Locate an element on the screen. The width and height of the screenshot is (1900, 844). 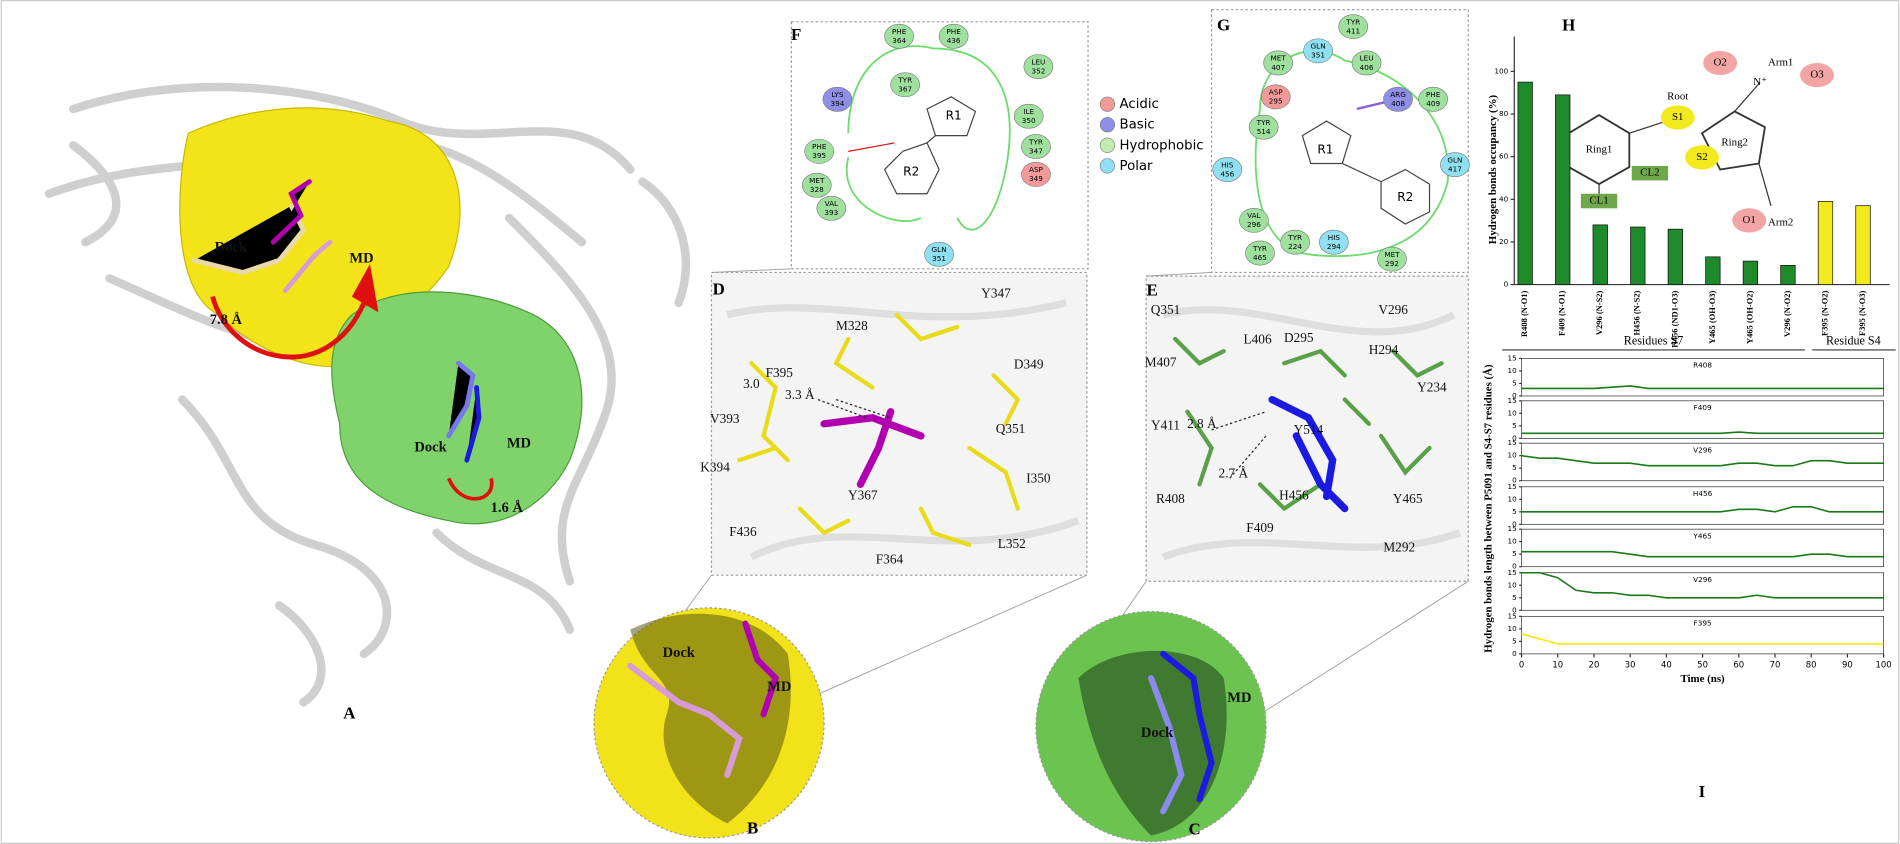
molecule-label: Arm1 is located at coordinates (1780, 62).